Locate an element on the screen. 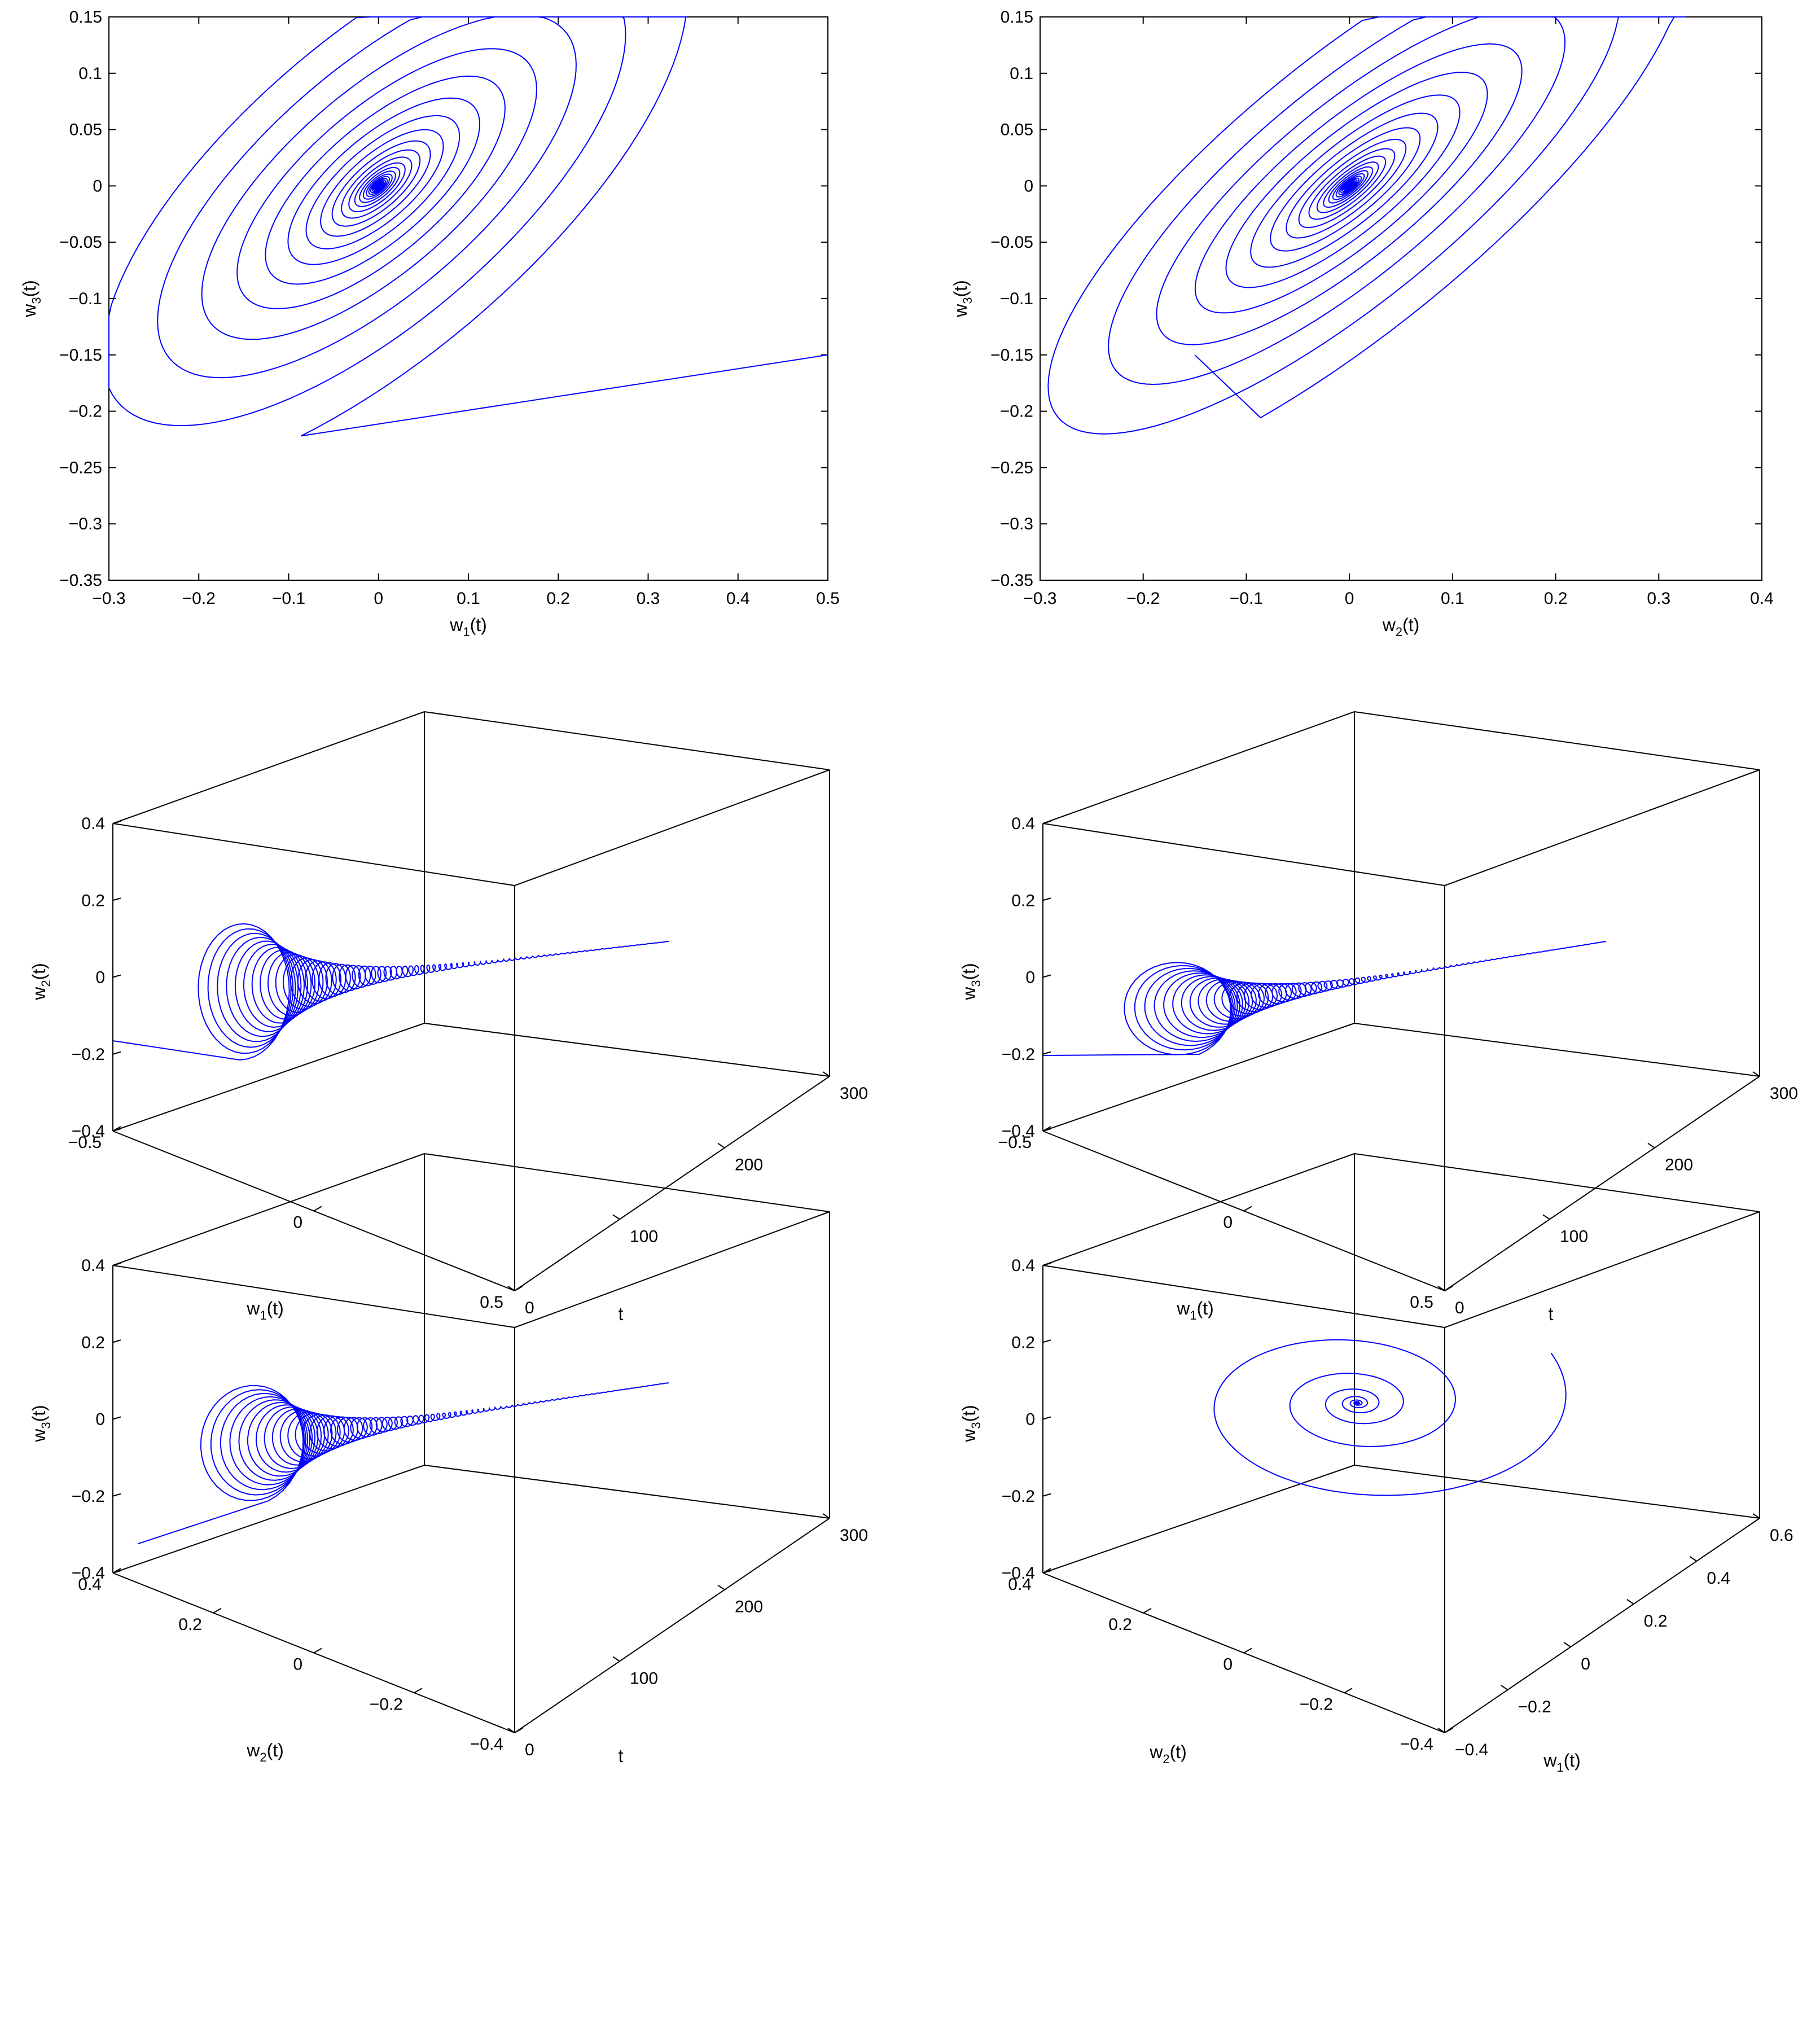 The width and height of the screenshot is (1820, 2042). x-tick-label: −0.3 is located at coordinates (1039, 598).